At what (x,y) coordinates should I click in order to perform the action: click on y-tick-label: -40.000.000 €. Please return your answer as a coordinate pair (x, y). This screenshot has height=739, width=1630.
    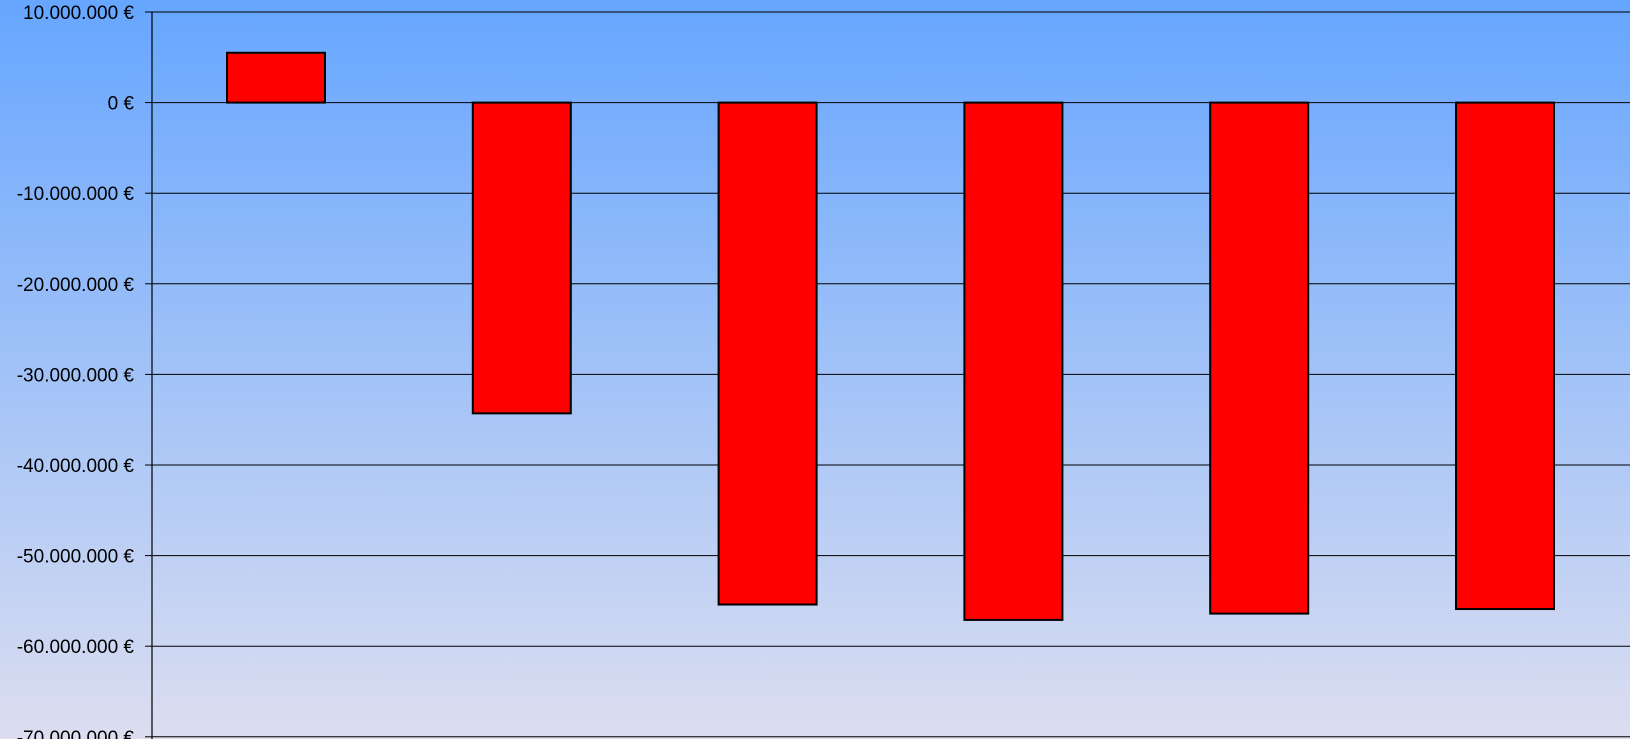
    Looking at the image, I should click on (76, 466).